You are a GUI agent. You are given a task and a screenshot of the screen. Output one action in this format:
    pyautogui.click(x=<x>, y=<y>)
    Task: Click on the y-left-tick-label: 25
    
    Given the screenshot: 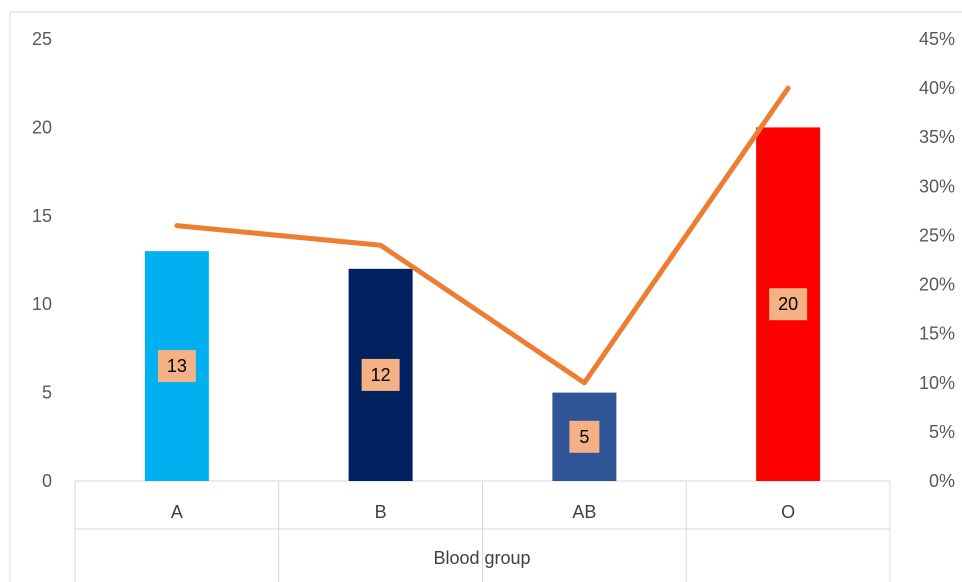 What is the action you would take?
    pyautogui.click(x=42, y=39)
    